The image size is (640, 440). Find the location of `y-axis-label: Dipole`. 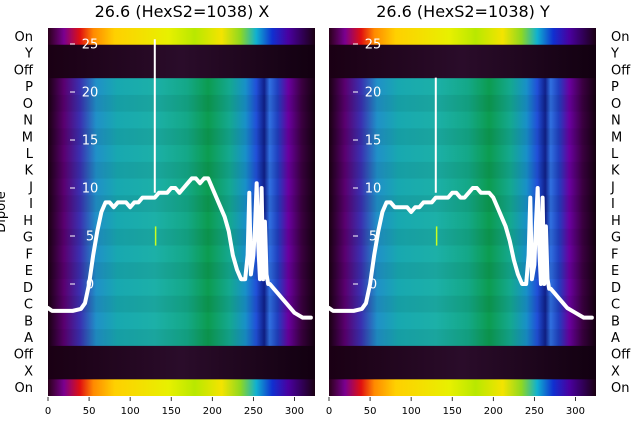

y-axis-label: Dipole is located at coordinates (4, 211).